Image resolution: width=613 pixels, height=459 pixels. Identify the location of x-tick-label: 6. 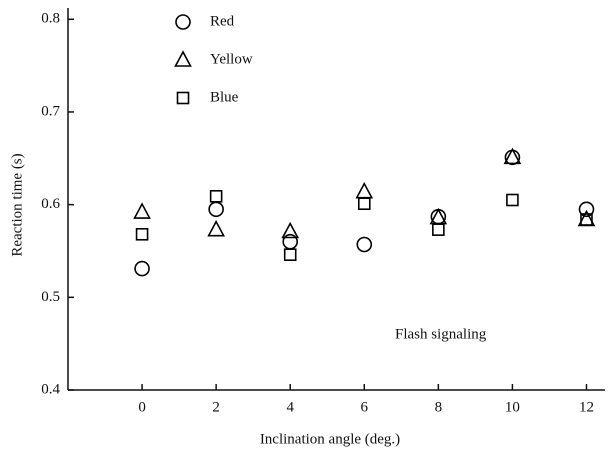
(365, 407).